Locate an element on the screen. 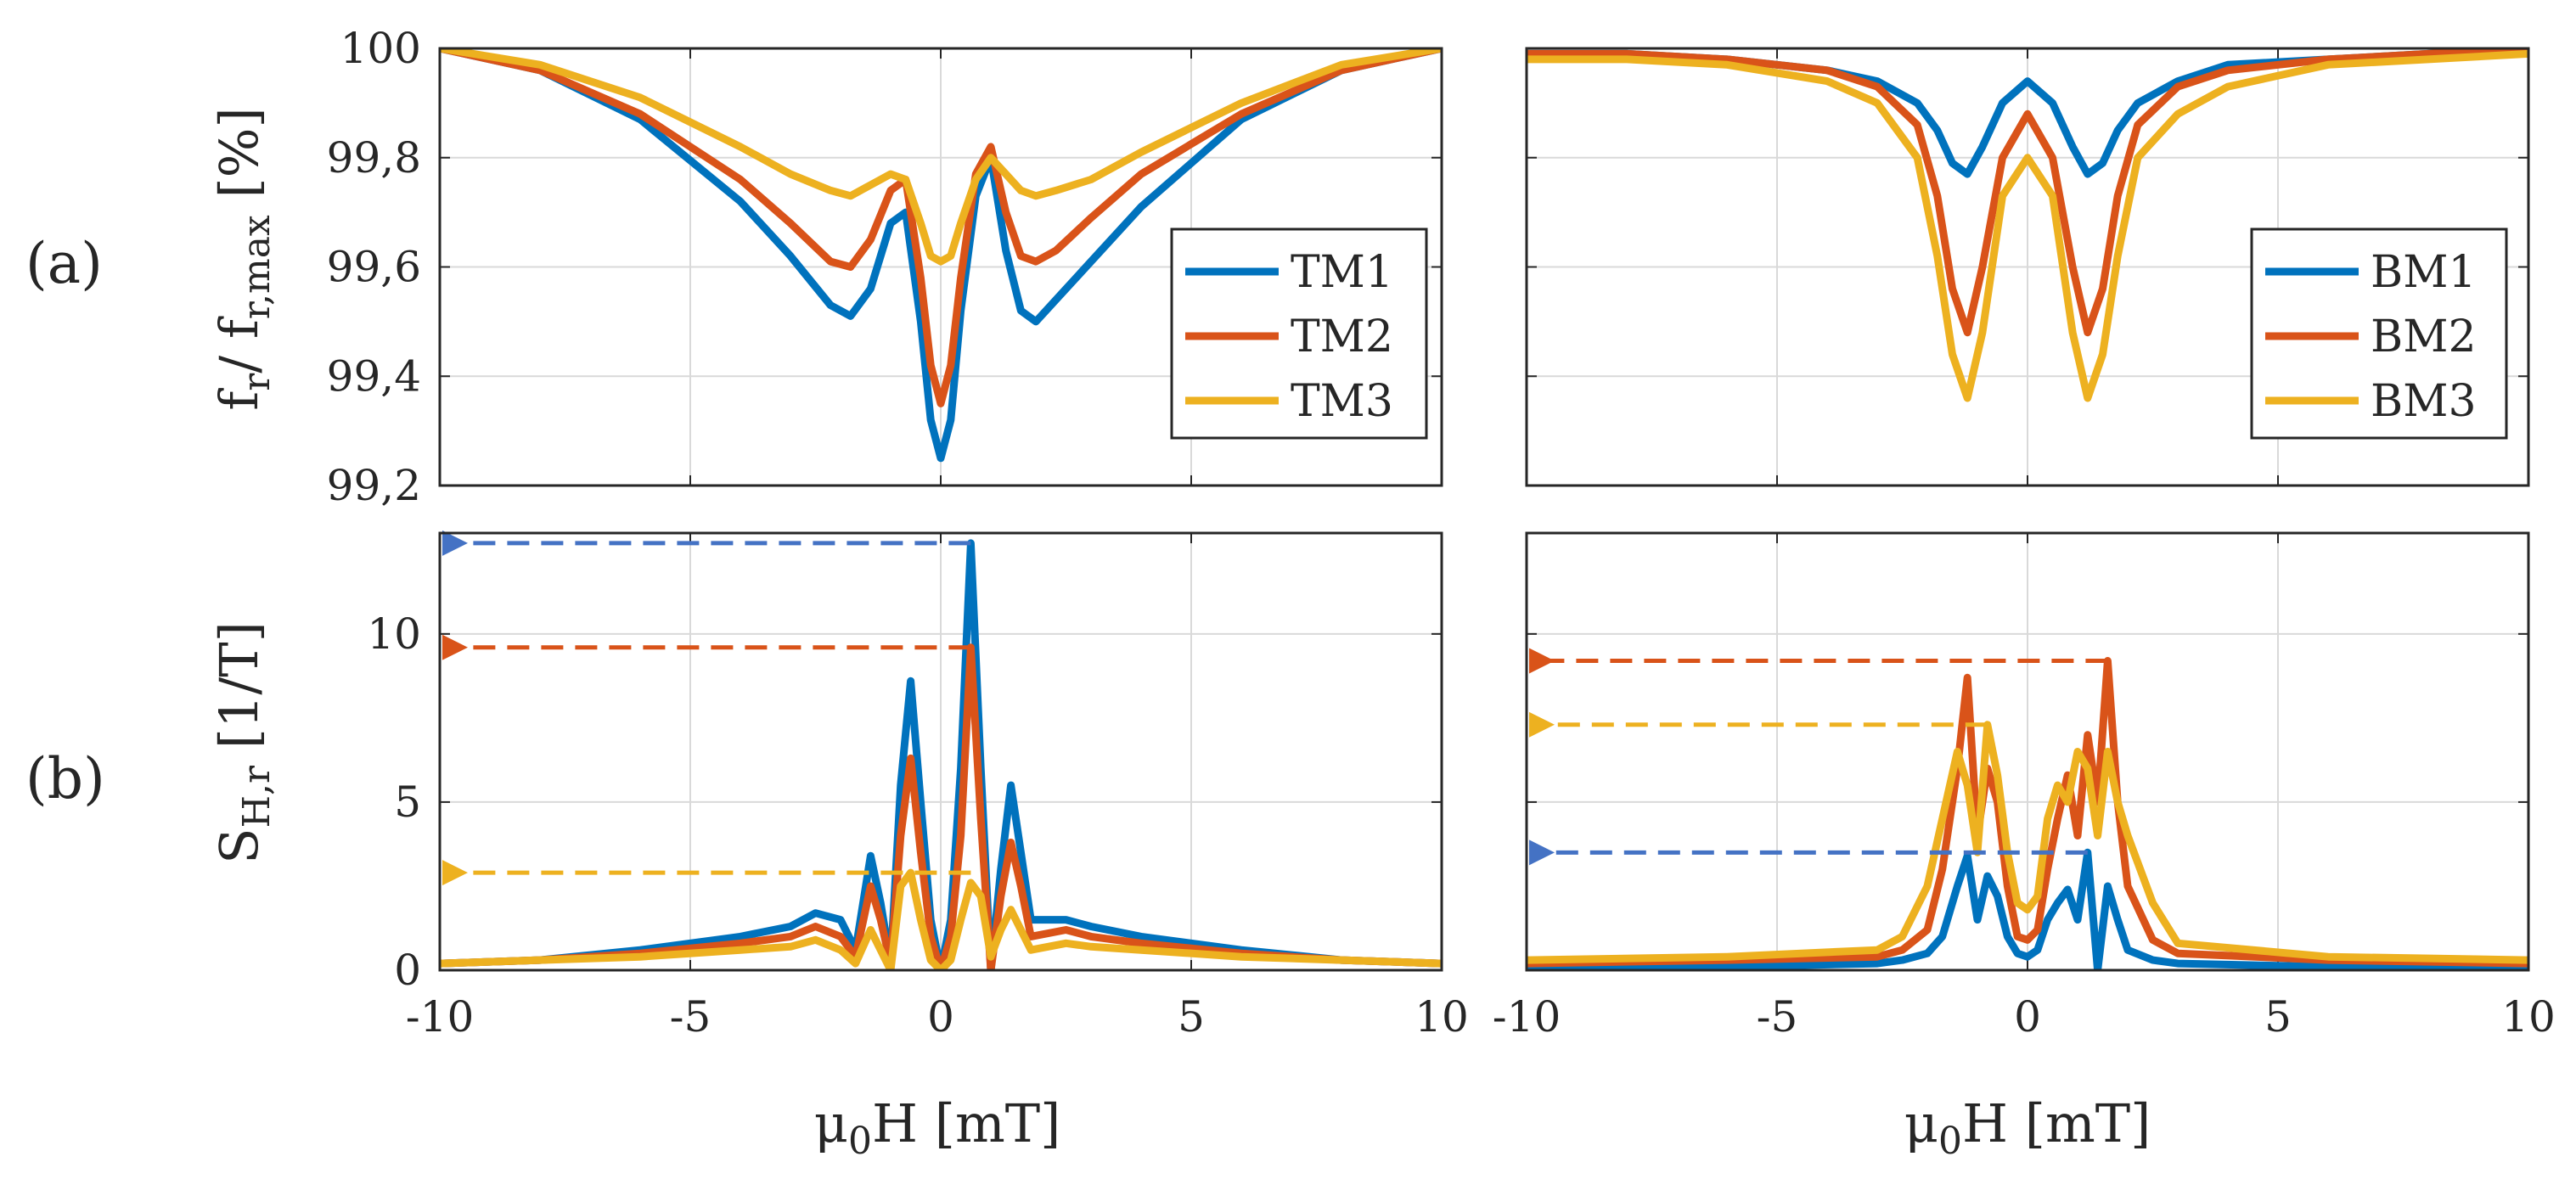  y-tick-label: 99,4 is located at coordinates (374, 376).